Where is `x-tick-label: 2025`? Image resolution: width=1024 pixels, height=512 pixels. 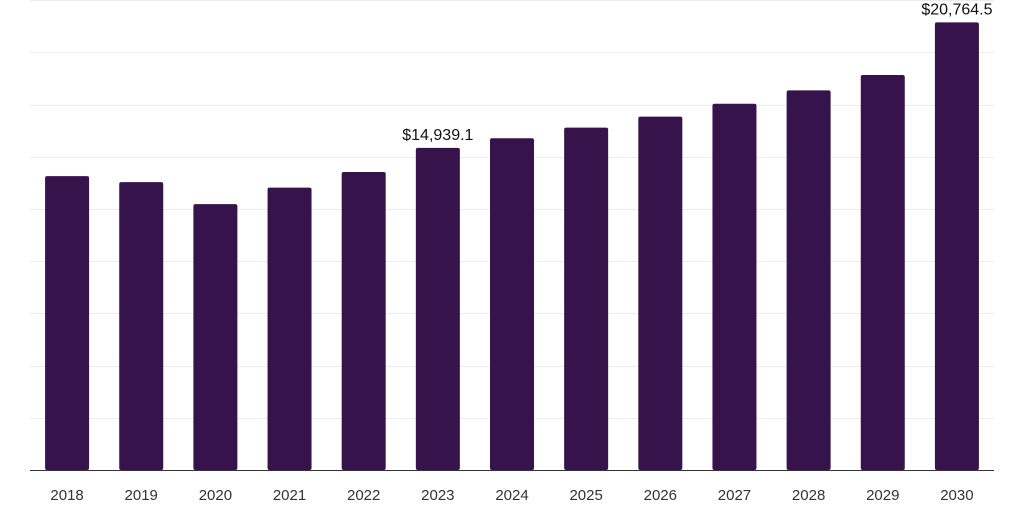
x-tick-label: 2025 is located at coordinates (585, 495).